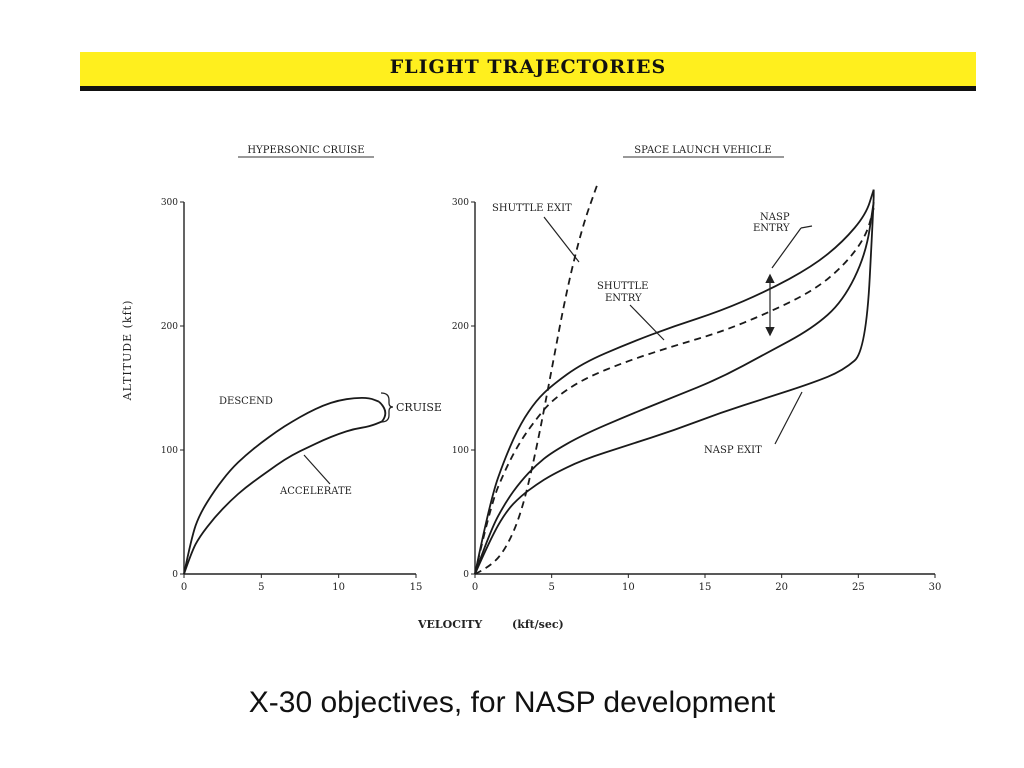  I want to click on right-chart-title: SPACE LAUNCH VEHICLE, so click(702, 150).